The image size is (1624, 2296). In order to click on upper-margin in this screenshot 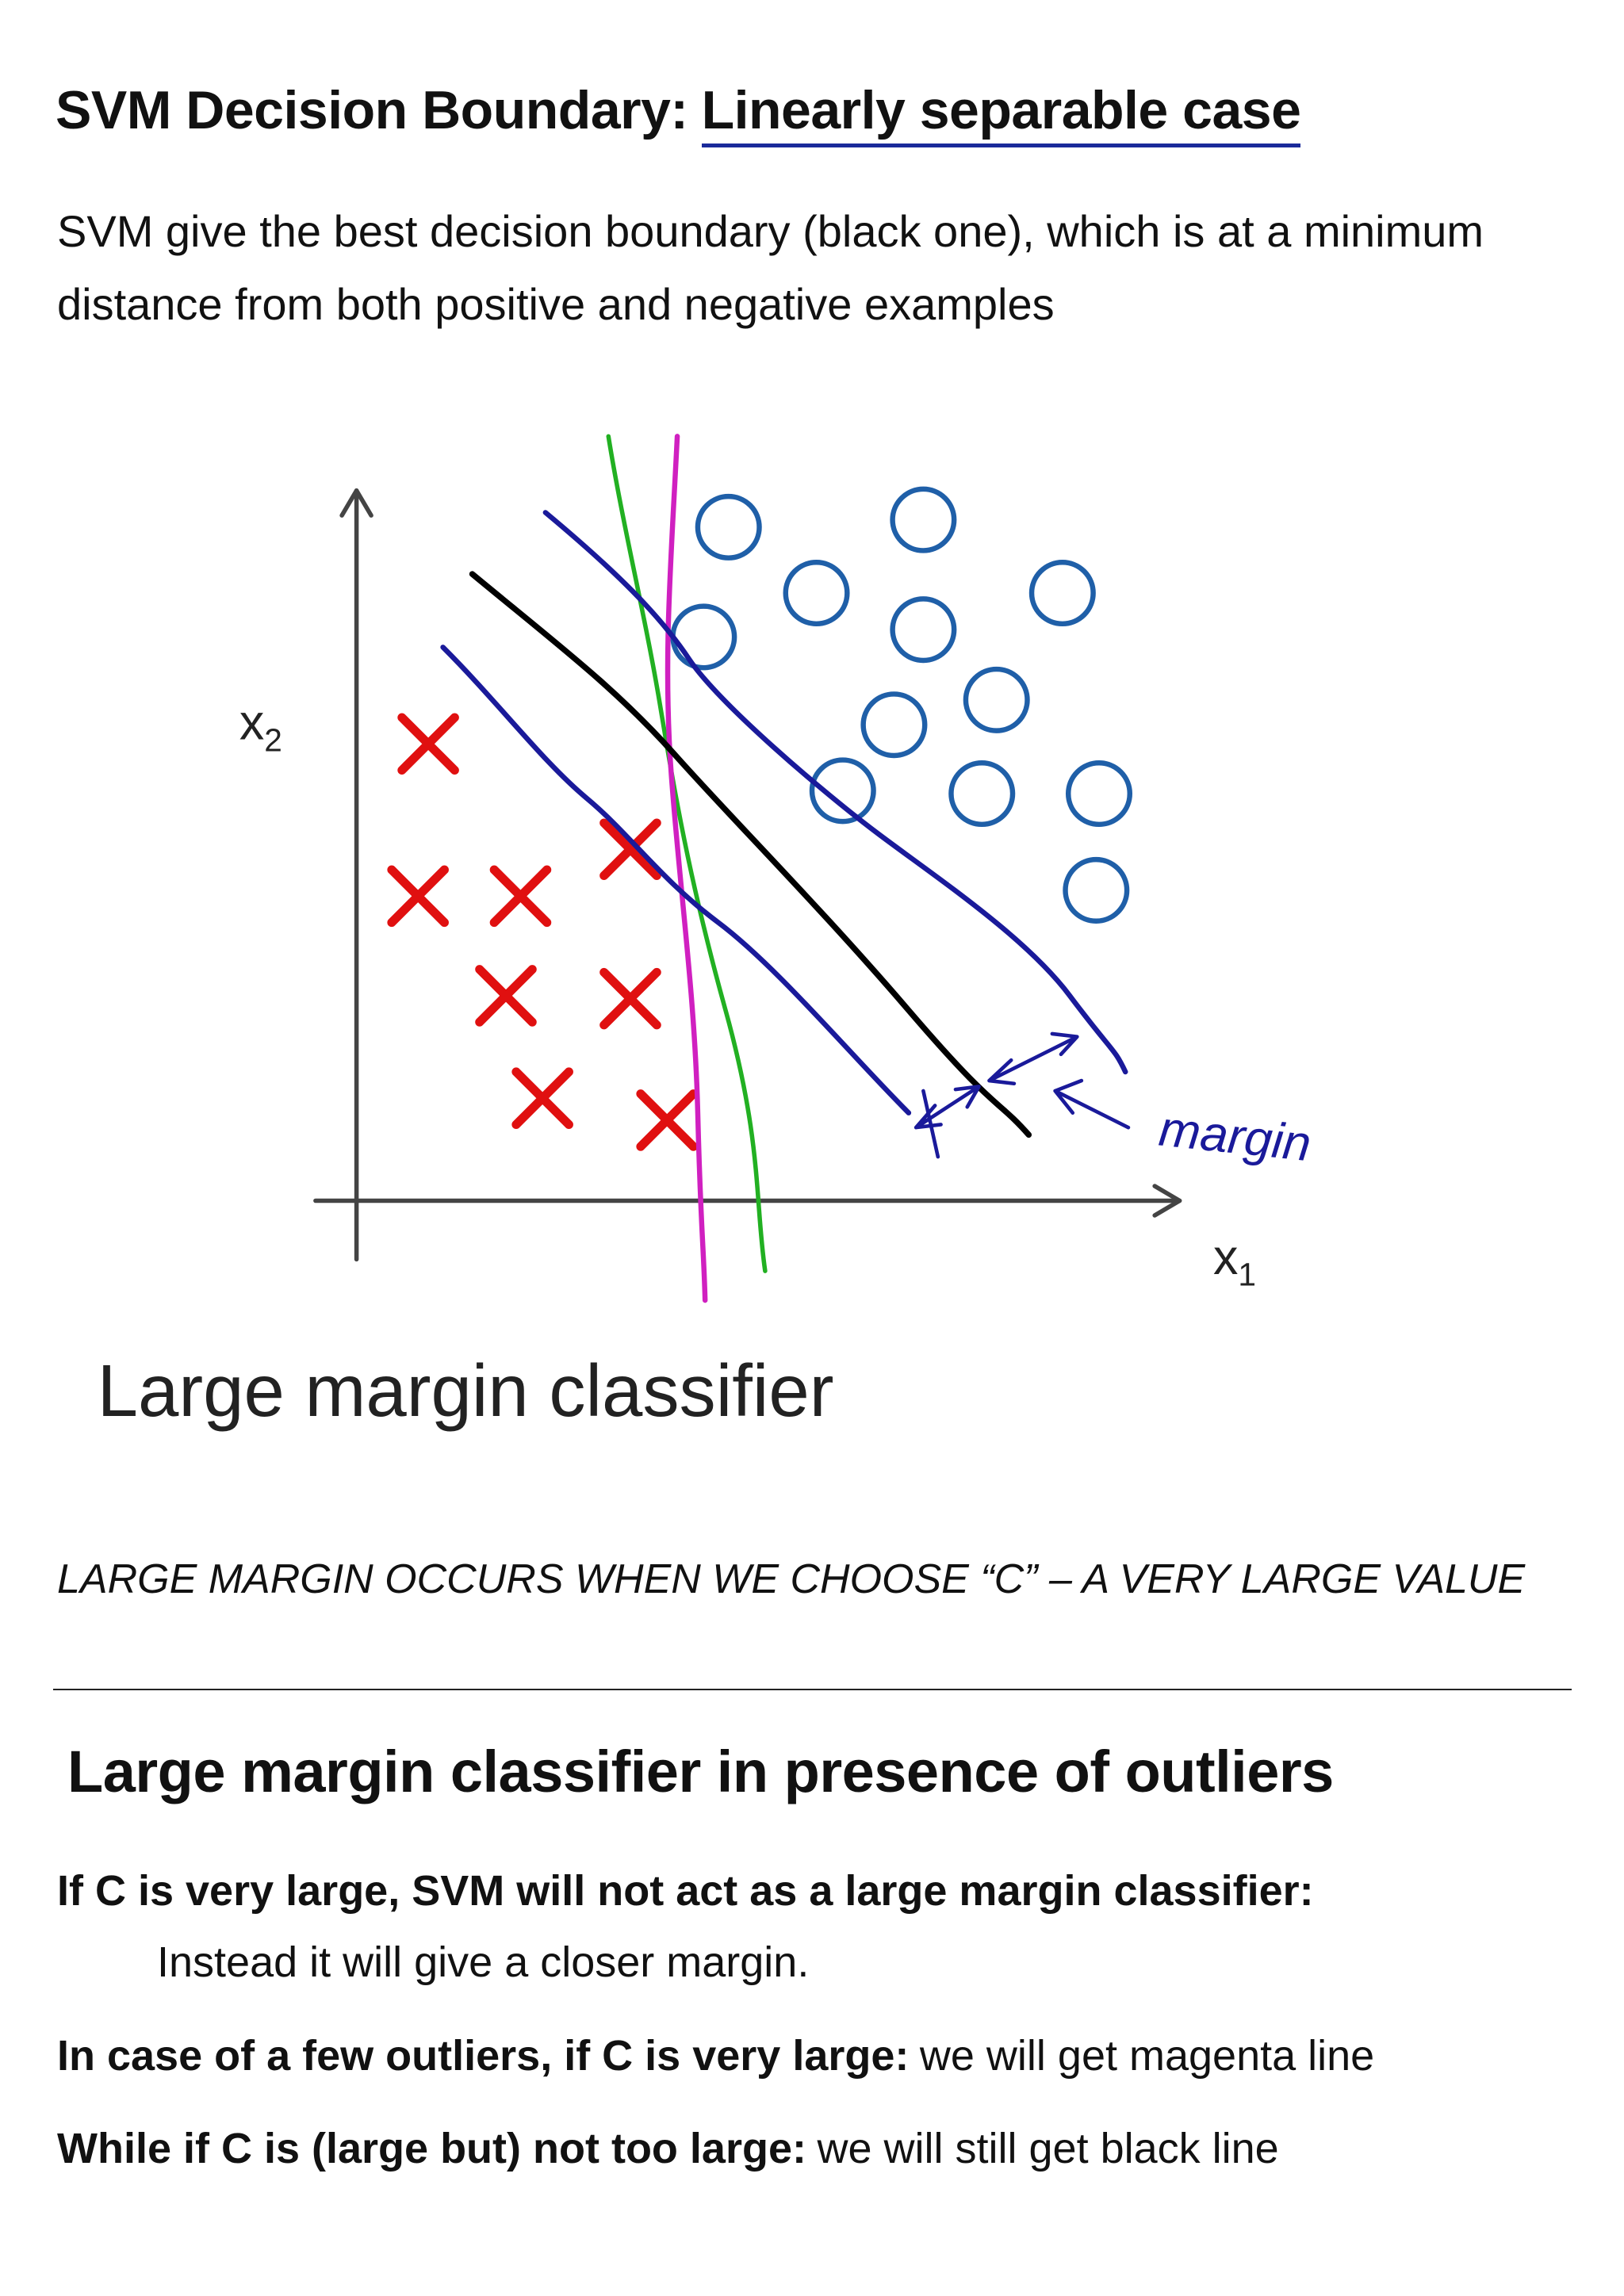, I will do `click(835, 793)`.